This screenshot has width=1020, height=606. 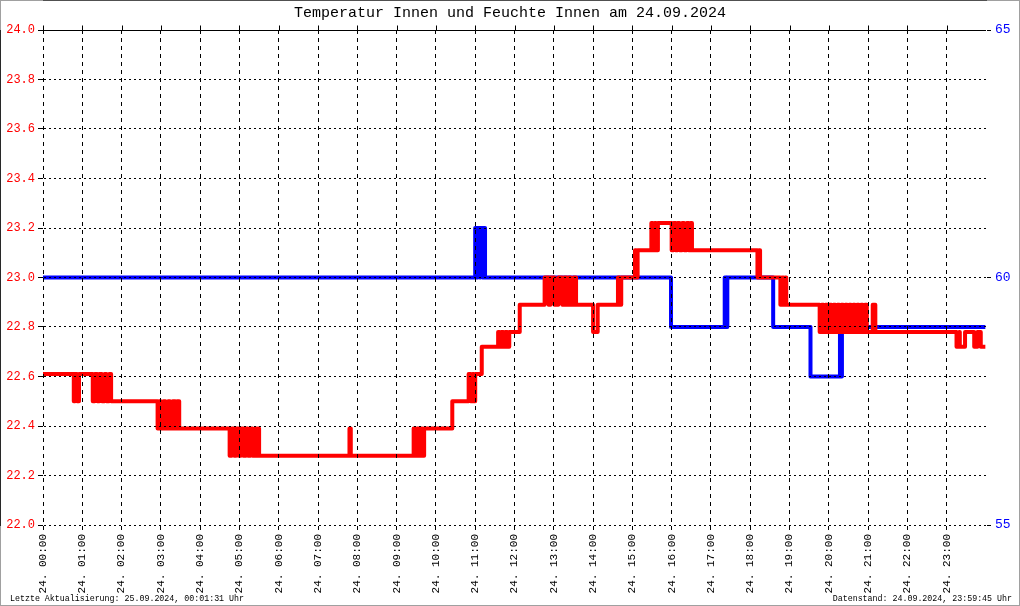 What do you see at coordinates (828, 564) in the screenshot?
I see `x-tick-label: 24. 20:00` at bounding box center [828, 564].